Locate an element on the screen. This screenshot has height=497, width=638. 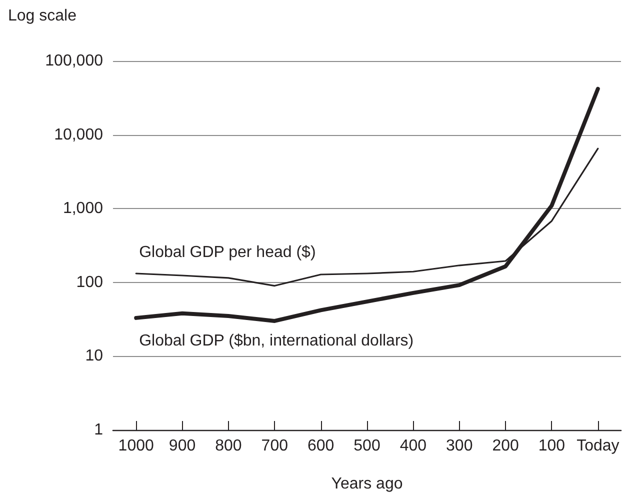
x-tick-label: 300 is located at coordinates (459, 446).